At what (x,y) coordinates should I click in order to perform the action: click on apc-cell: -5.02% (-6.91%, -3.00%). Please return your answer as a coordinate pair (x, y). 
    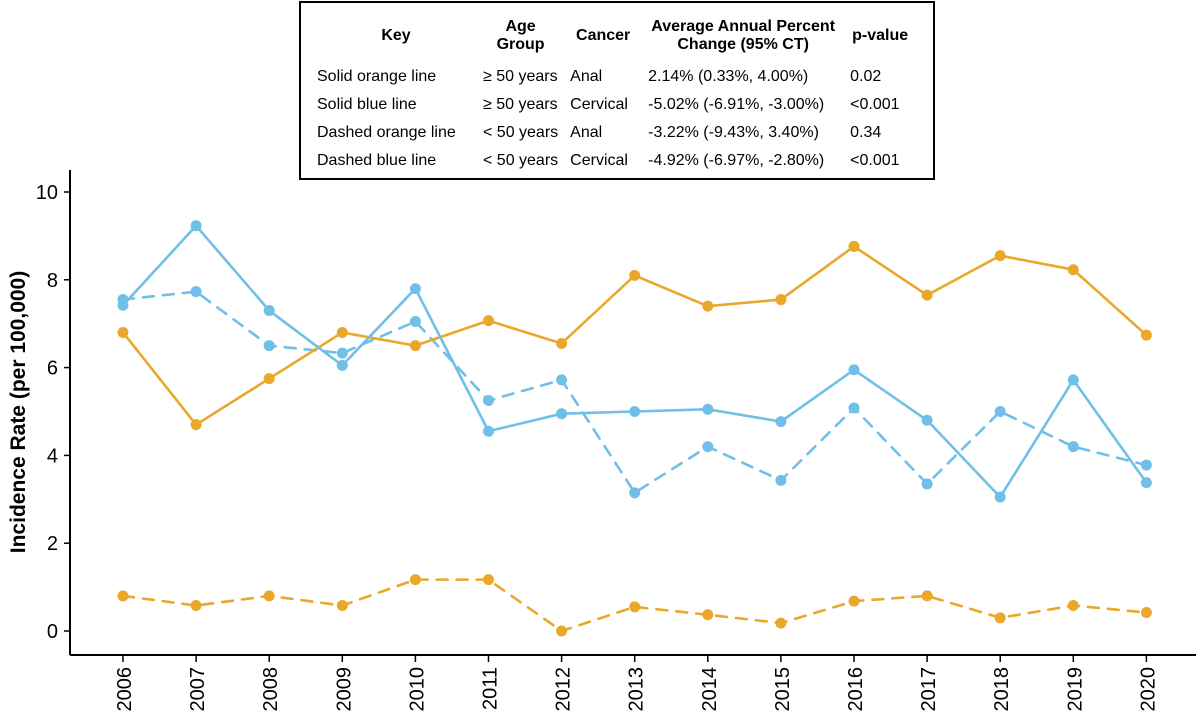
    Looking at the image, I should click on (736, 104).